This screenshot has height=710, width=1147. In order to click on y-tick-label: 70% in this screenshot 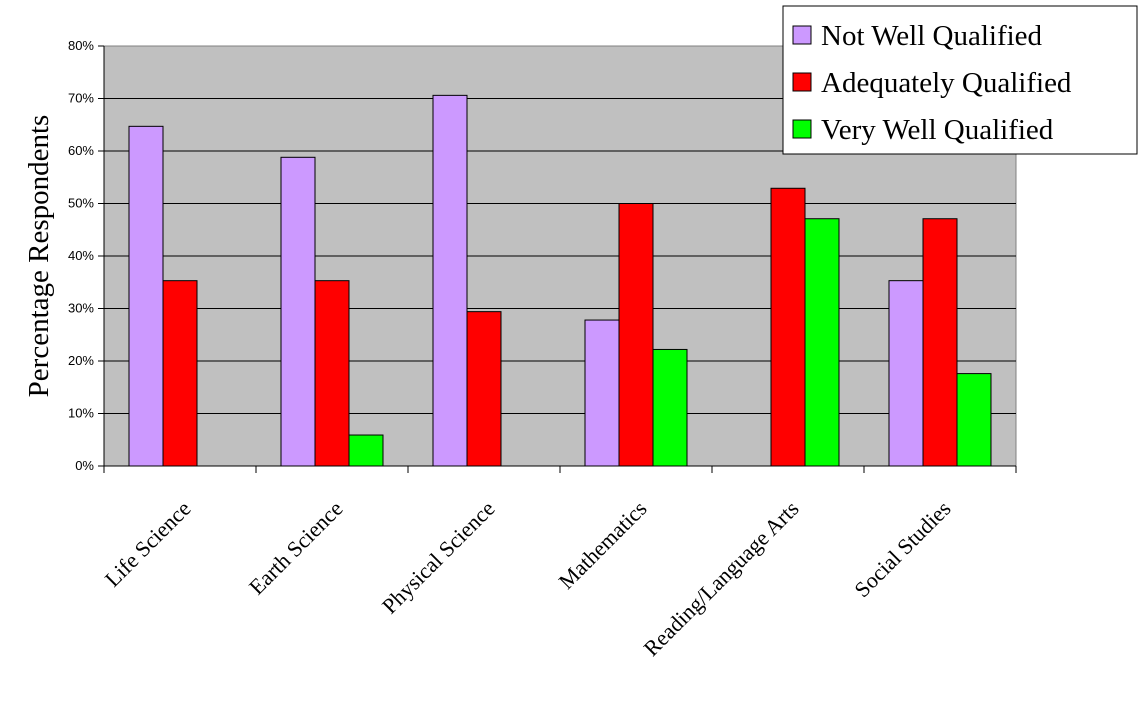, I will do `click(81, 98)`.